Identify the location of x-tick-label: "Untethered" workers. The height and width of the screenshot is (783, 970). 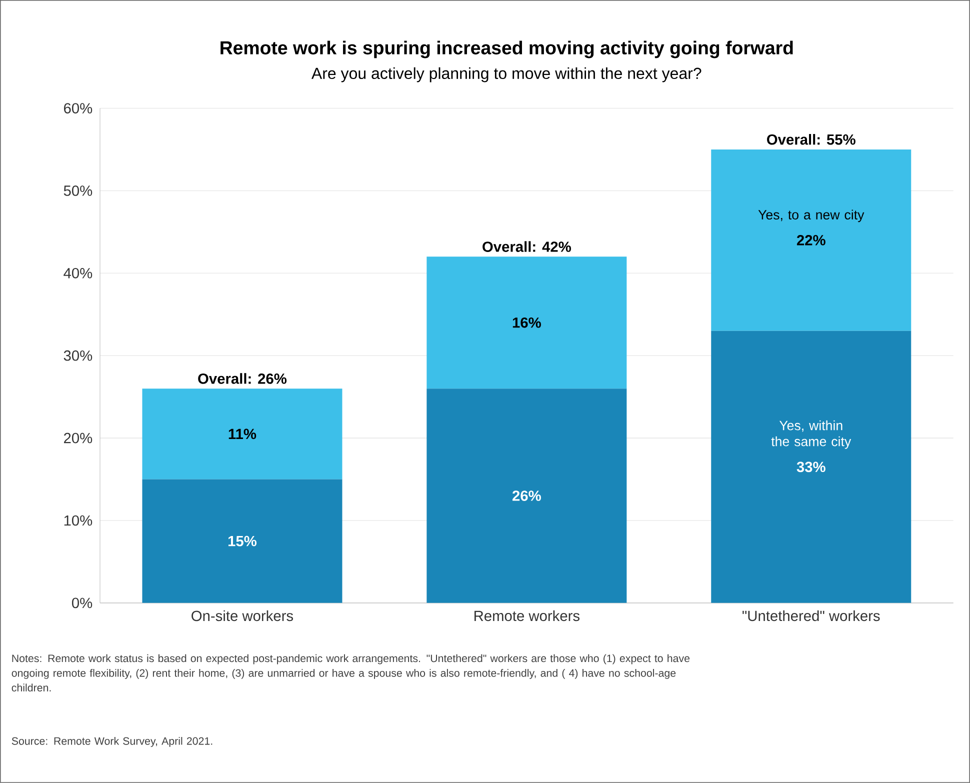
(811, 616).